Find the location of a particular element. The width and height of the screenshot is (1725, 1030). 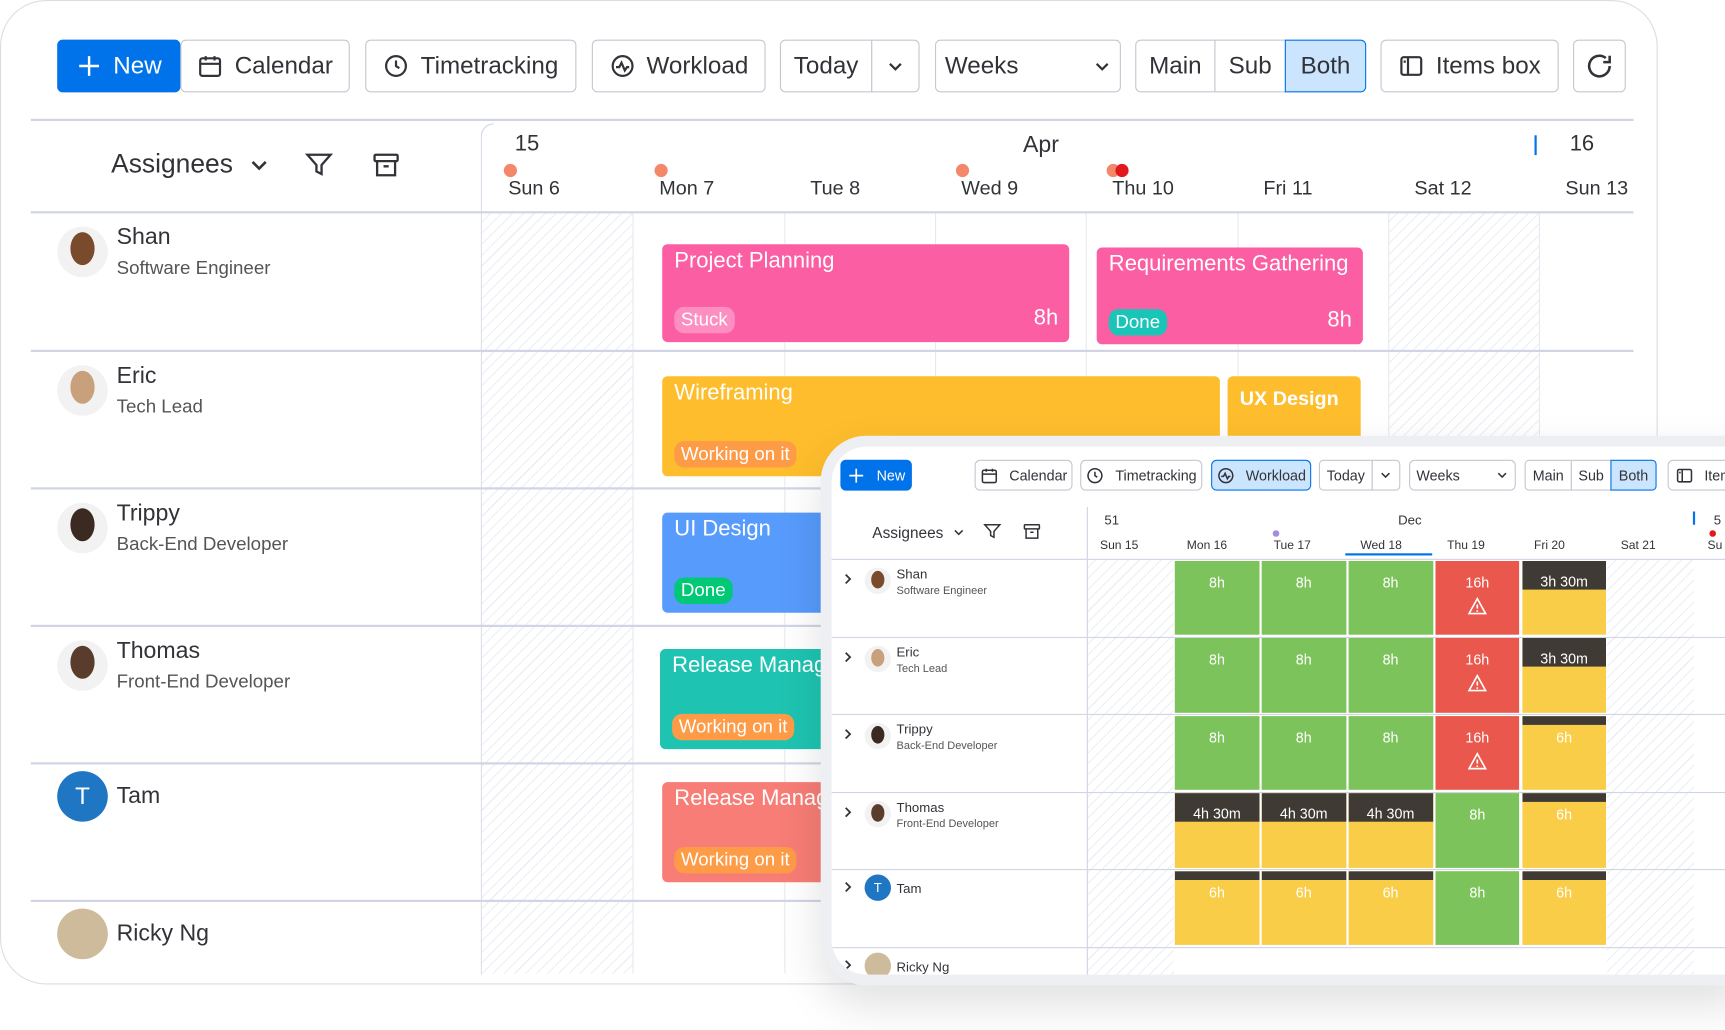

task-bar: Requirements Gathering Done 8h is located at coordinates (1229, 296).